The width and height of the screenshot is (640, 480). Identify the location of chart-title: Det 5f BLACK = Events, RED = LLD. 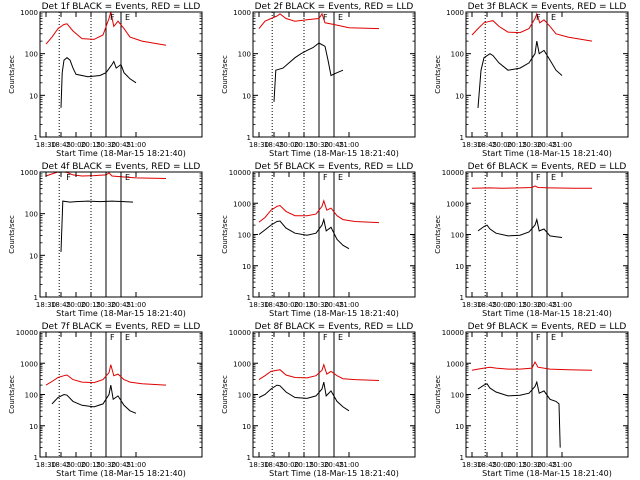
(334, 167).